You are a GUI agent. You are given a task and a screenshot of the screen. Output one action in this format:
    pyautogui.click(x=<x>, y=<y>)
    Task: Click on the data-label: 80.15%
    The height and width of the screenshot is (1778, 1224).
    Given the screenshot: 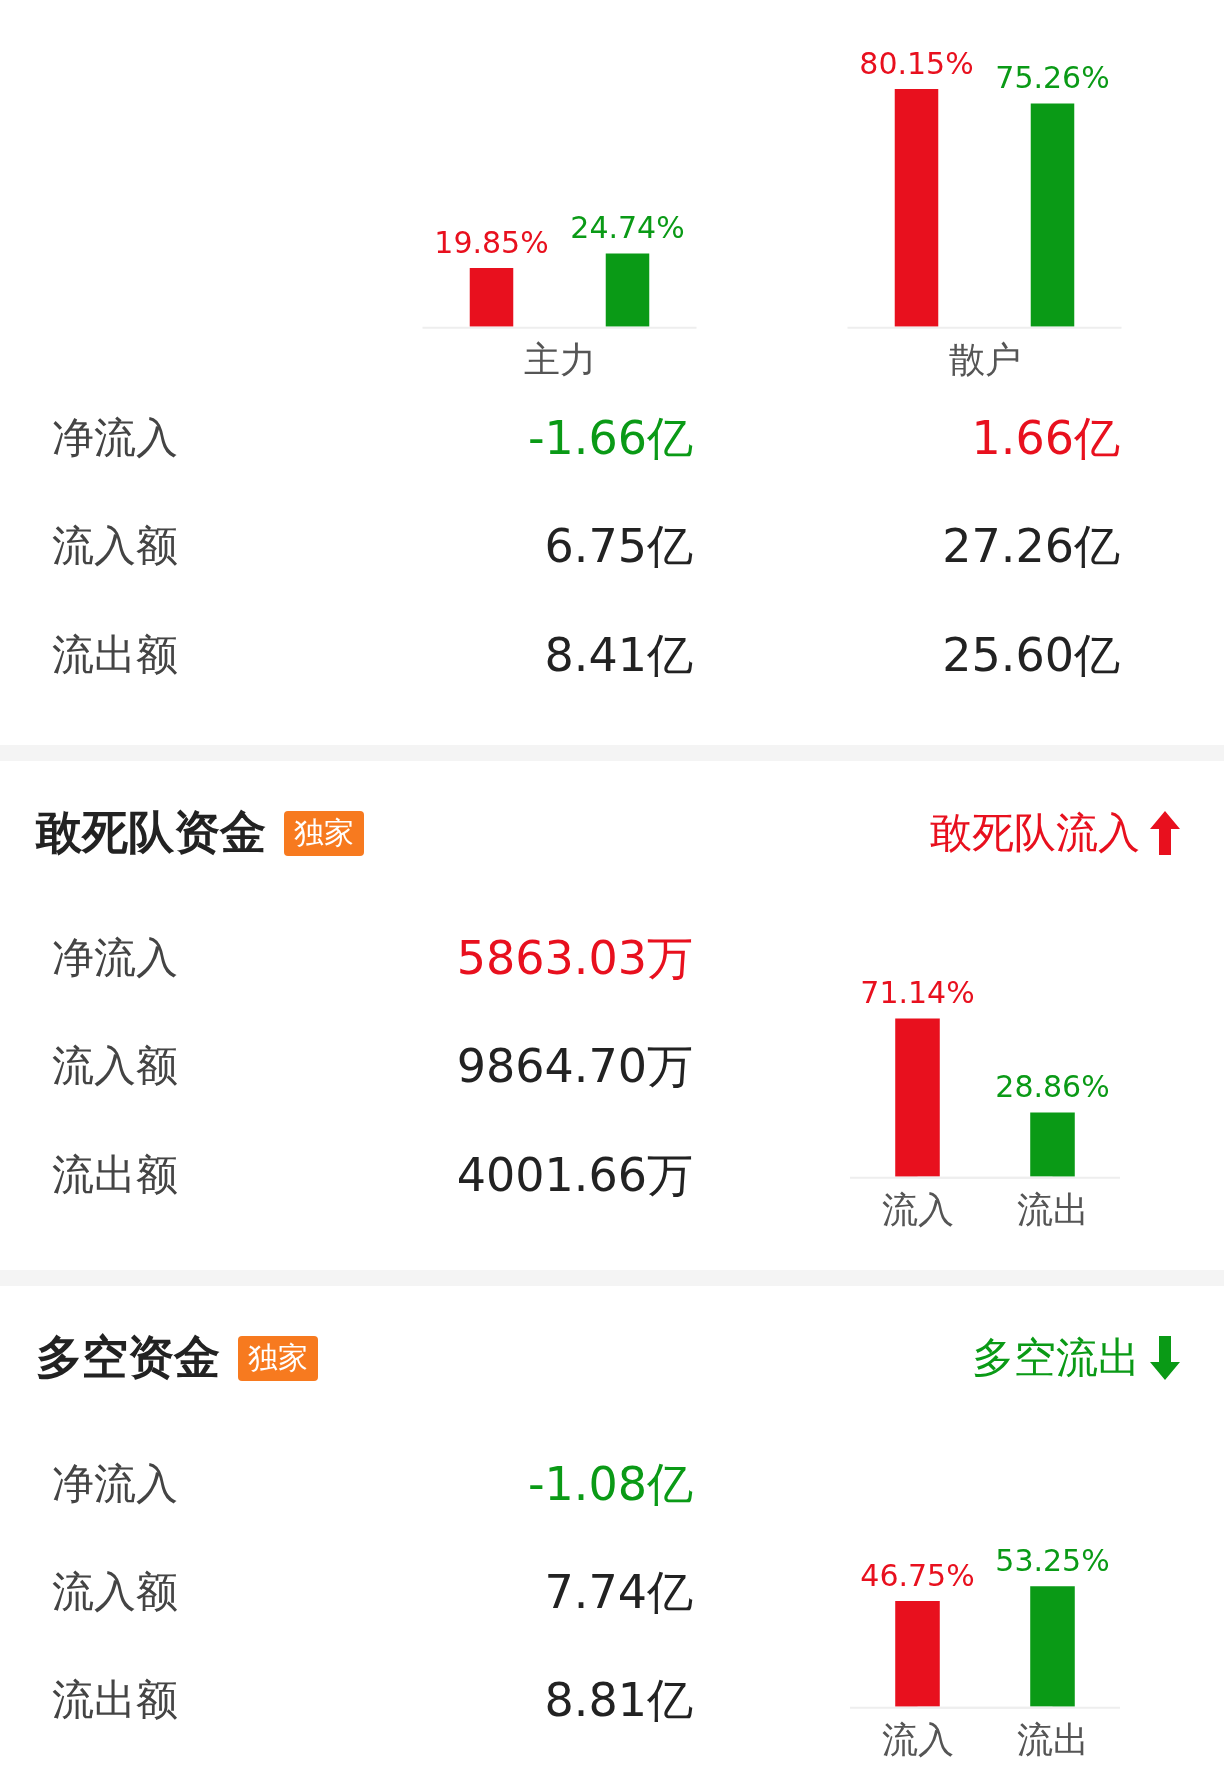 What is the action you would take?
    pyautogui.click(x=916, y=63)
    